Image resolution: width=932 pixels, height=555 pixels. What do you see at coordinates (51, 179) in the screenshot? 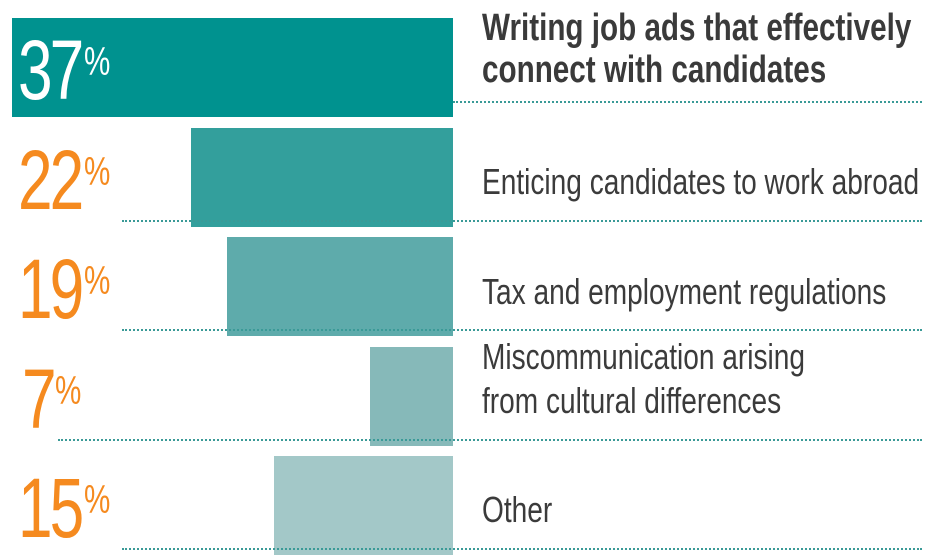
I see `value-number: 22` at bounding box center [51, 179].